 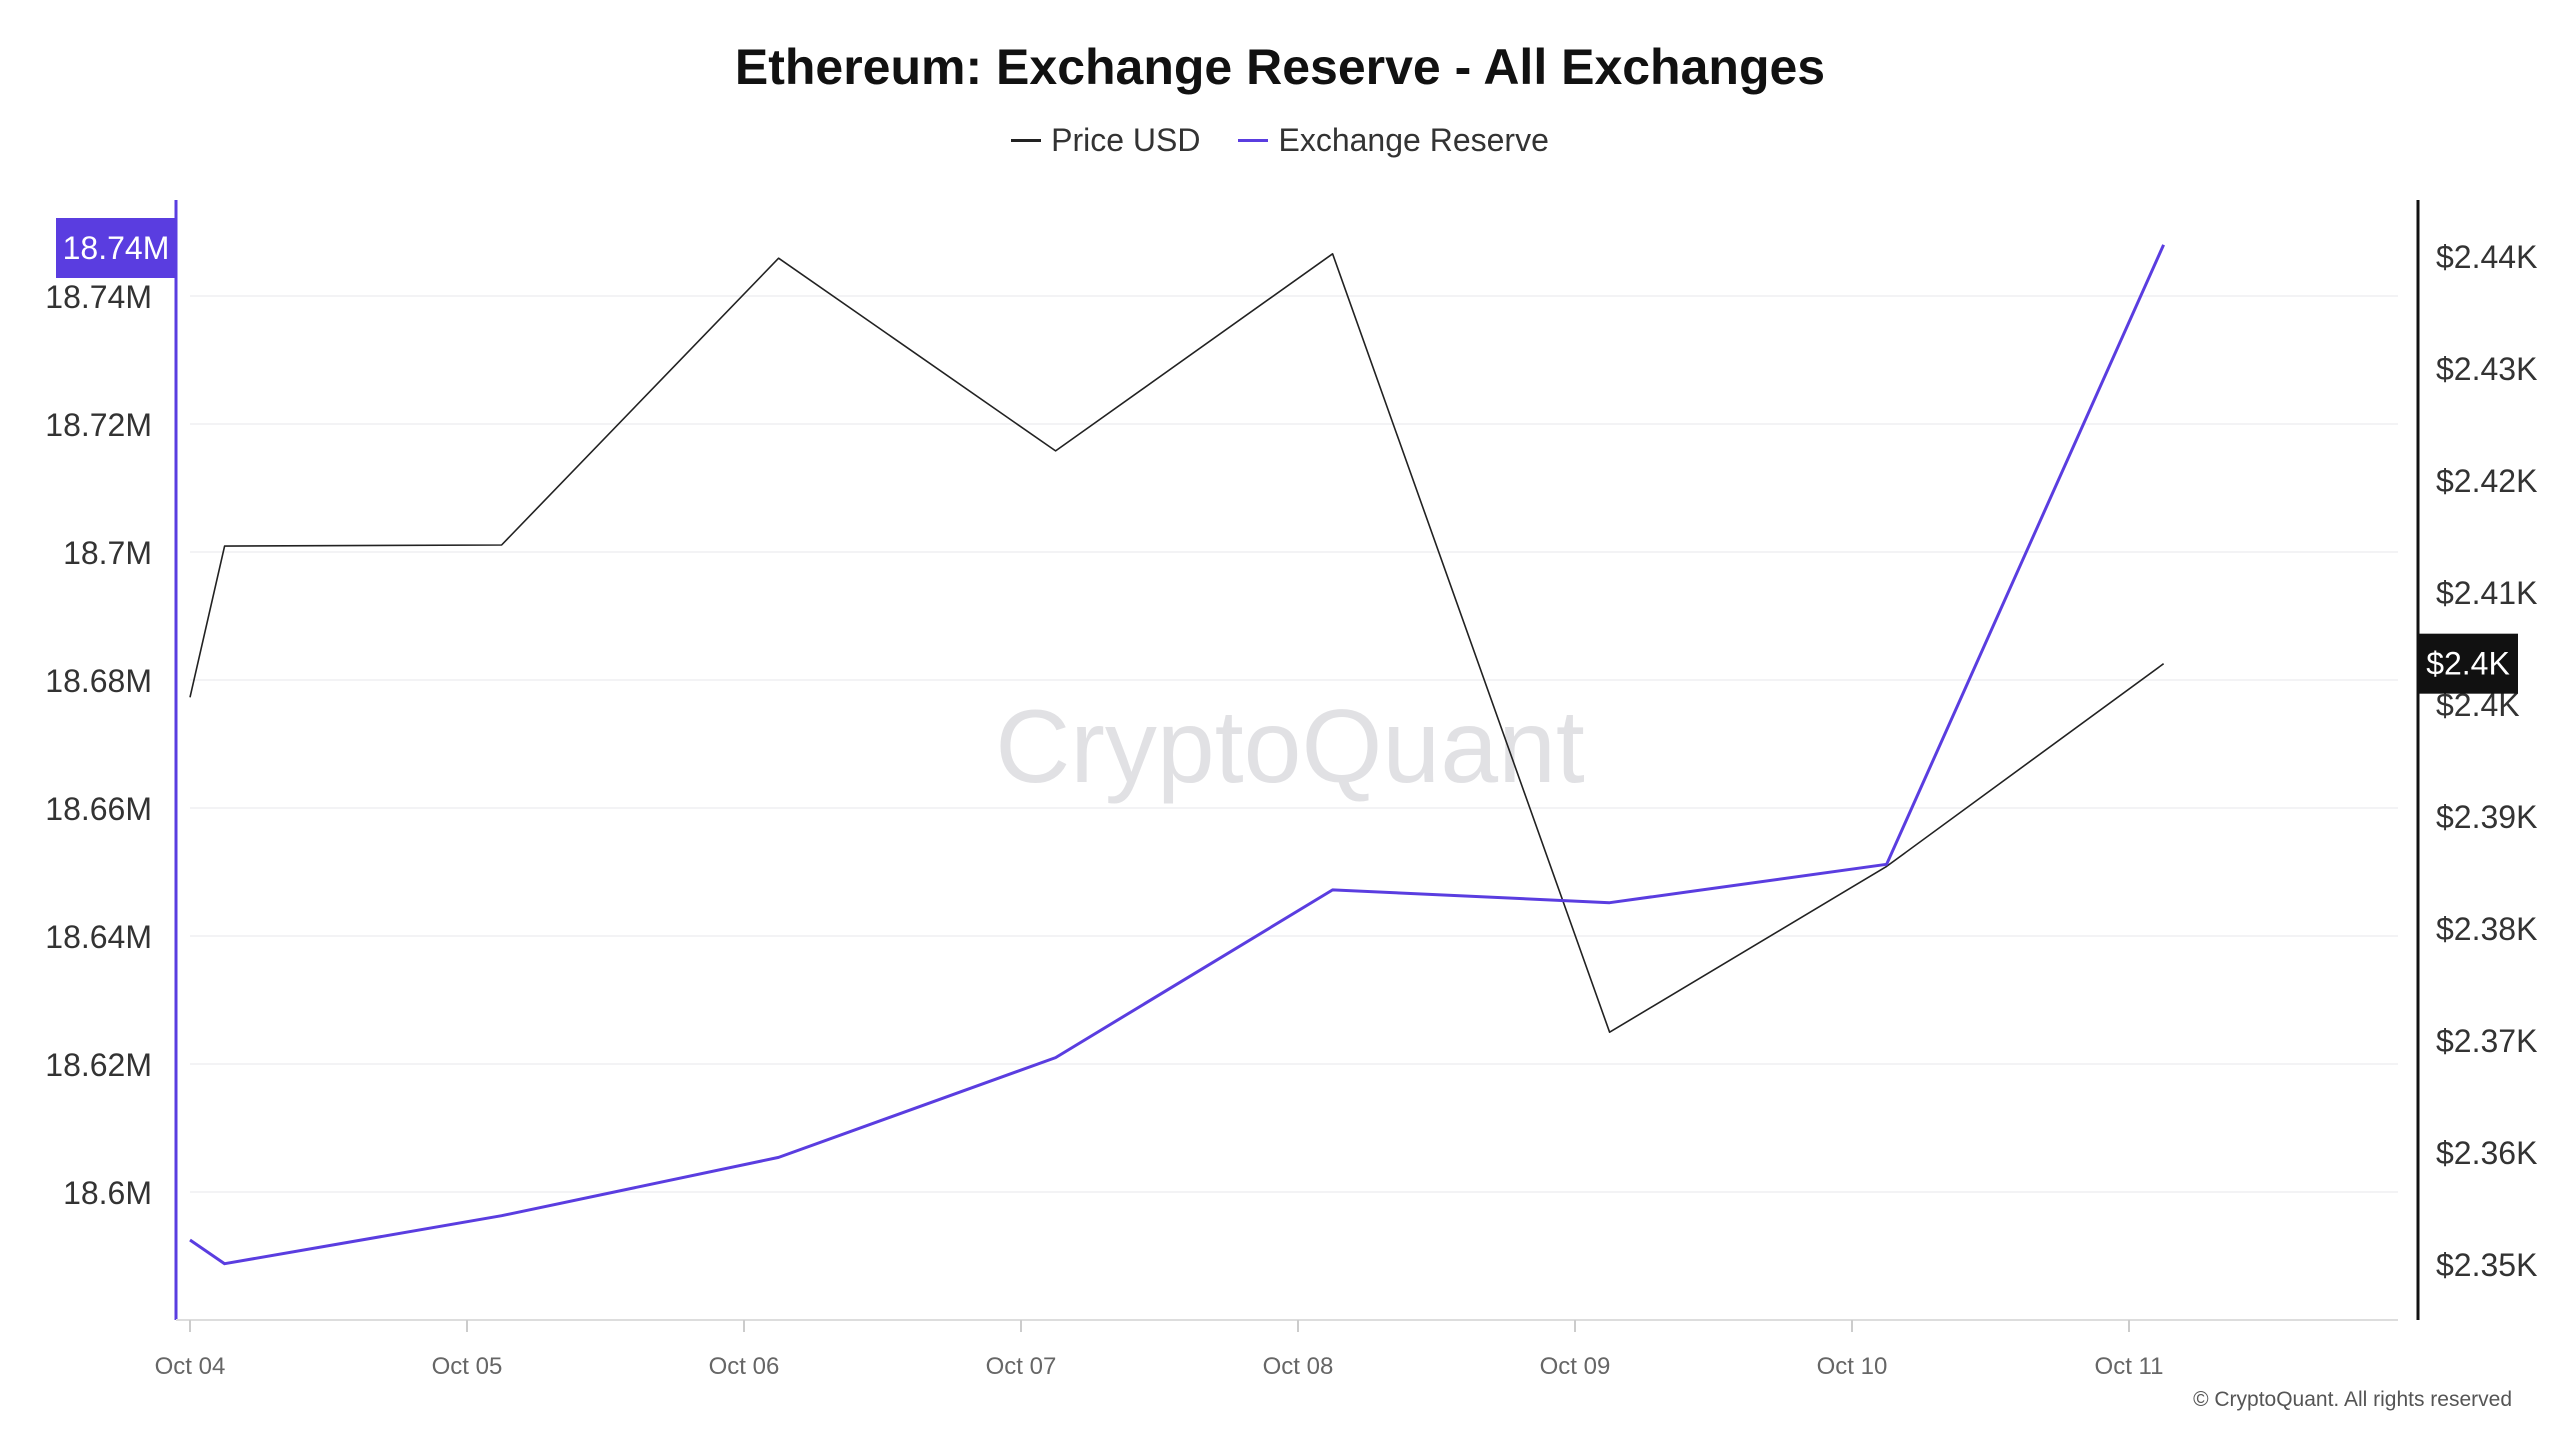 What do you see at coordinates (98, 809) in the screenshot?
I see `left-tick-label-3: 18.66M` at bounding box center [98, 809].